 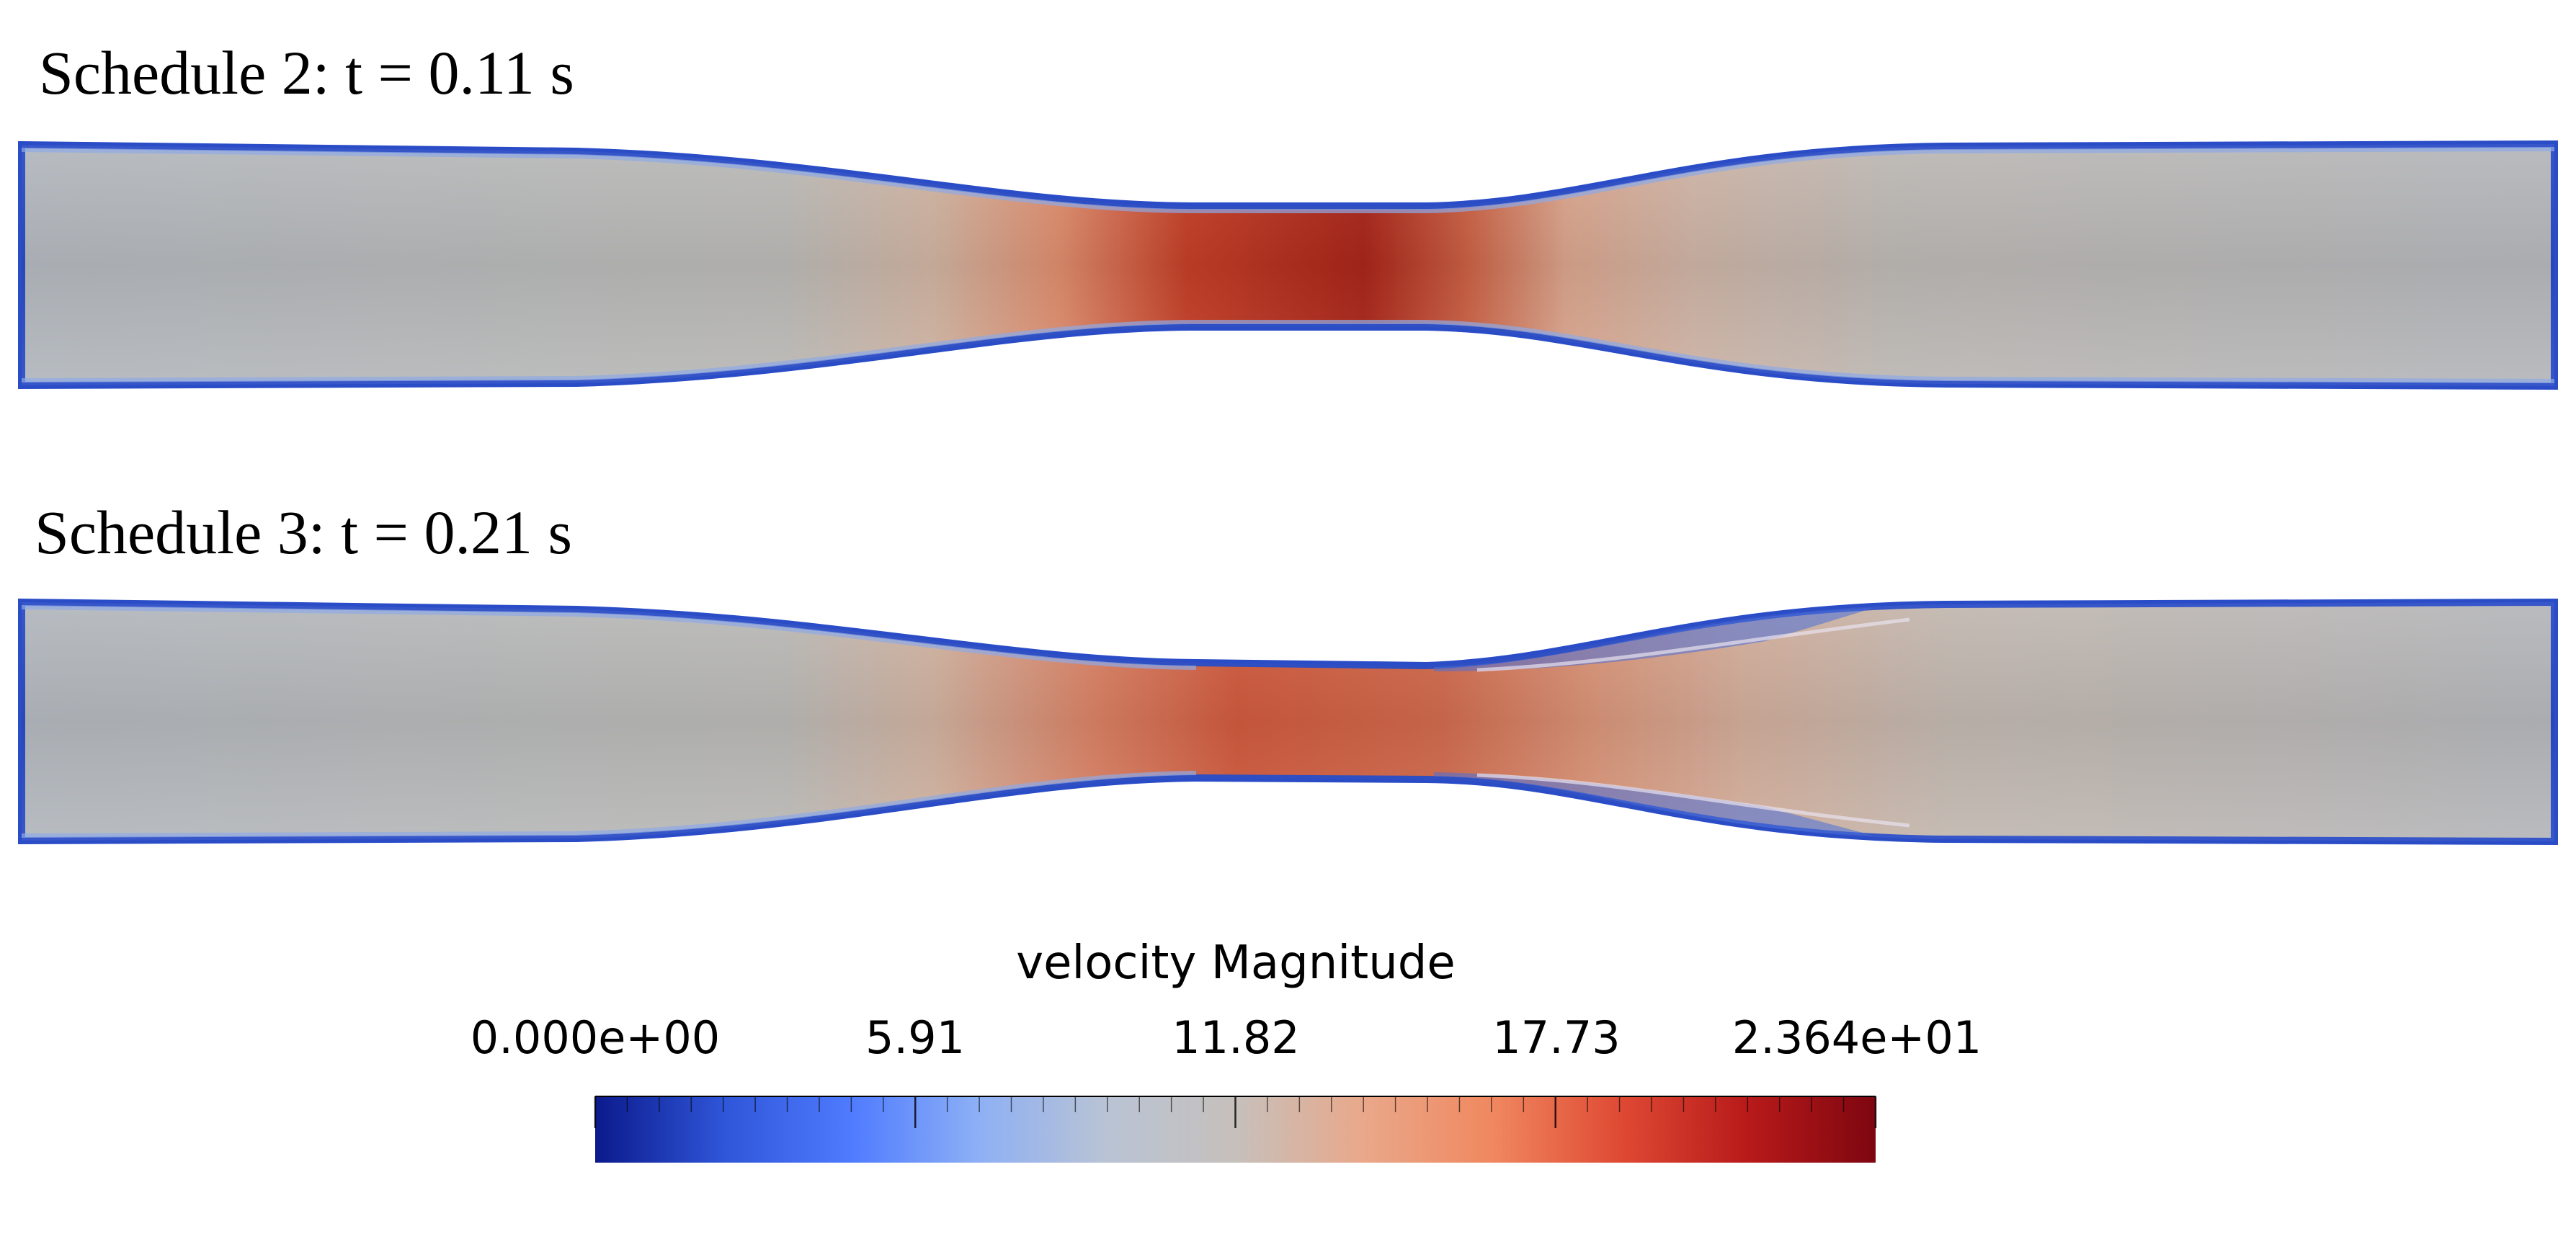 I want to click on colorbar-title: velocity Magnitude, so click(x=1236, y=963).